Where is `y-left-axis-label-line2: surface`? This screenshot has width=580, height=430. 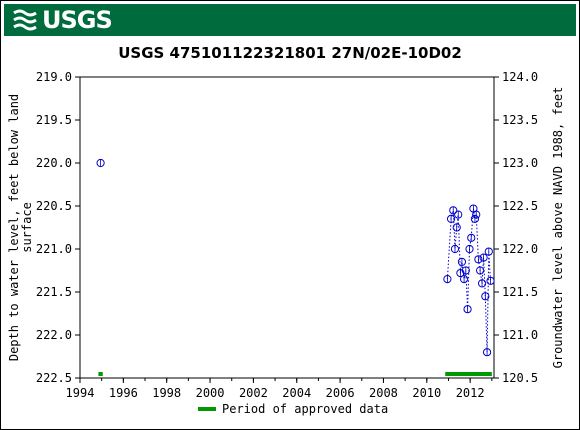
y-left-axis-label-line2: surface is located at coordinates (27, 227).